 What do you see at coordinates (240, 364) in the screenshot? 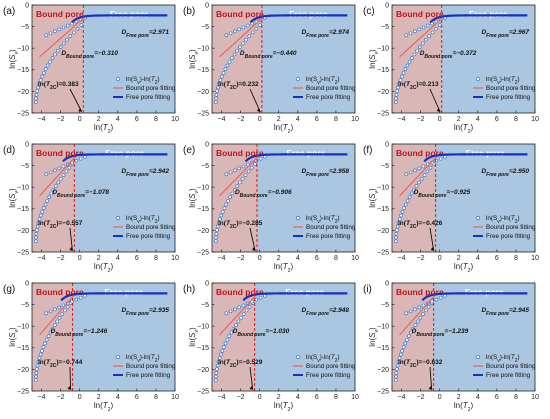
I see `t2c-annotation: ln(T2C)=−0.529` at bounding box center [240, 364].